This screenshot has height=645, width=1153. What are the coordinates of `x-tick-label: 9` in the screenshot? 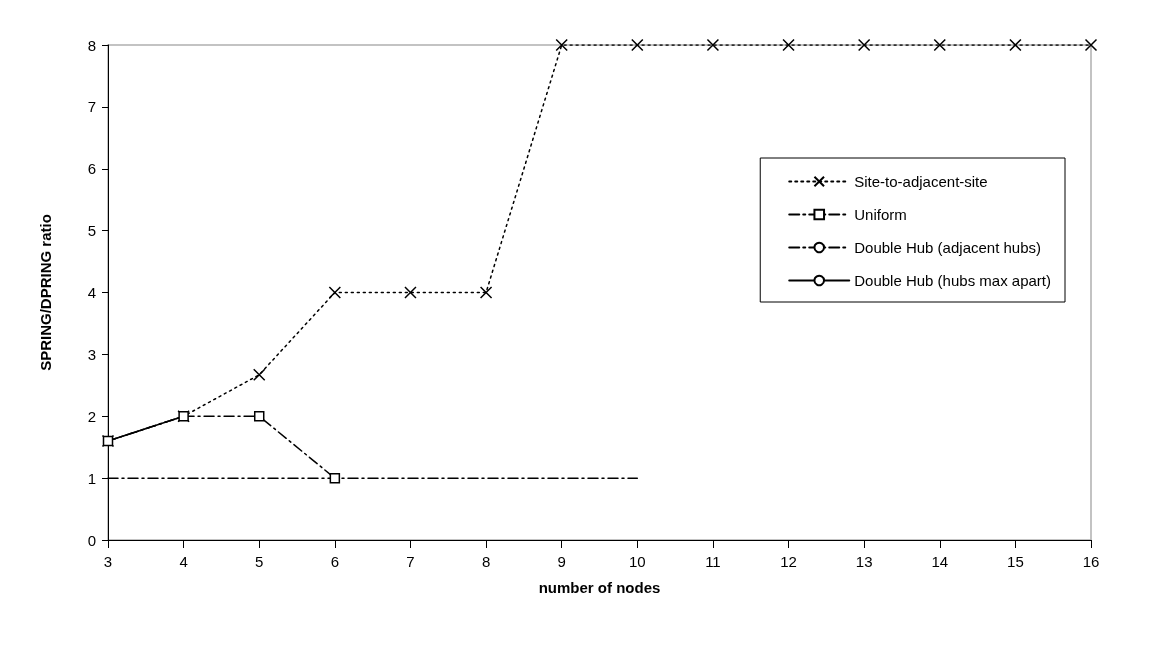 It's located at (561, 561).